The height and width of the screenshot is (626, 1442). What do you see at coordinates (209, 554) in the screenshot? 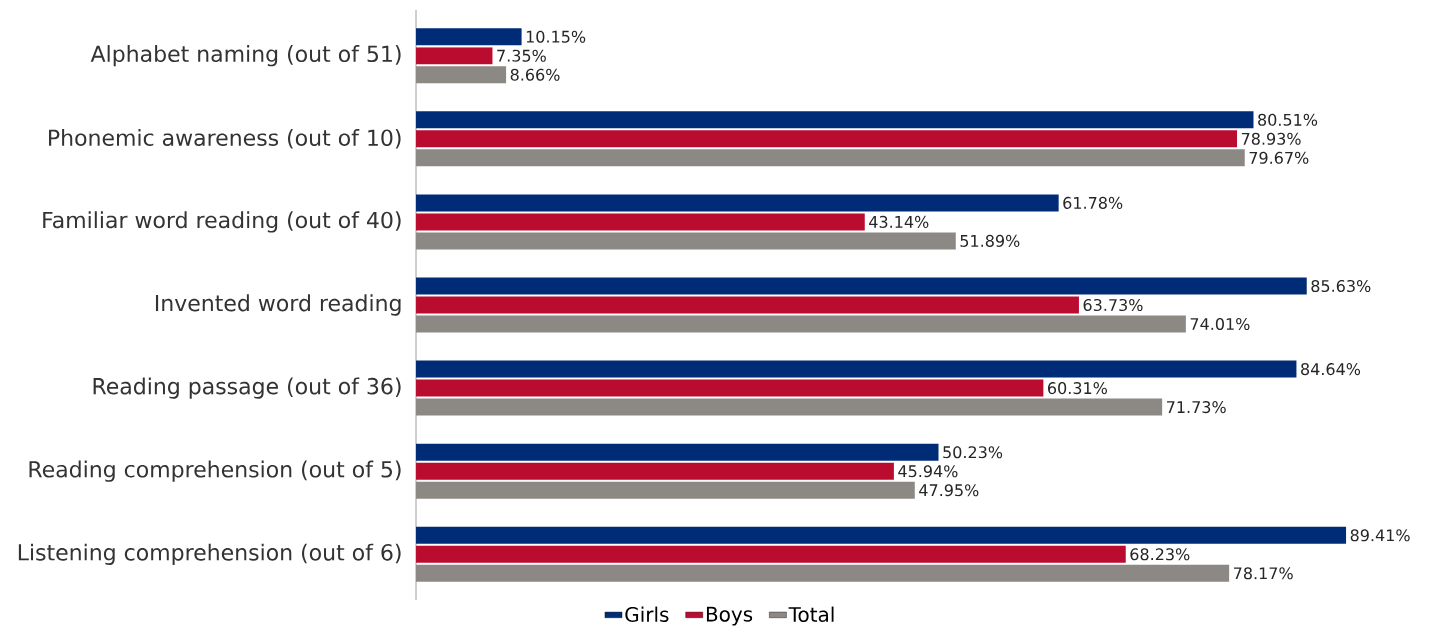
I see `y-tick-label: Listening comprehension (out of 6)` at bounding box center [209, 554].